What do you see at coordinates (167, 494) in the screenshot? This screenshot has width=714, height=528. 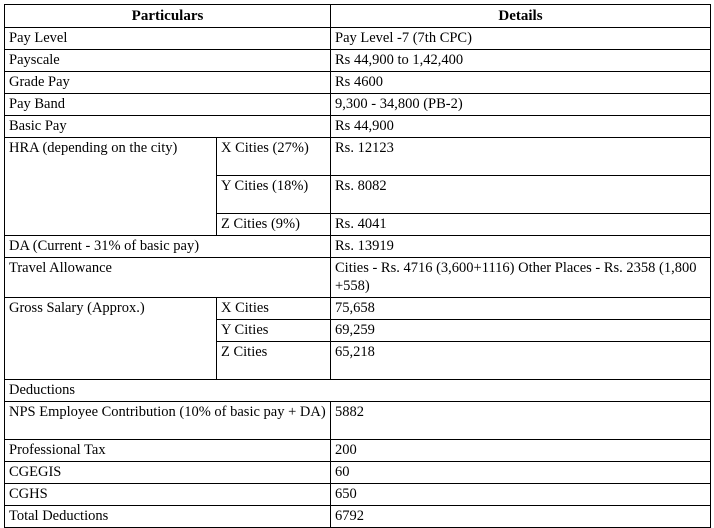 I see `cghs-label: CGHS` at bounding box center [167, 494].